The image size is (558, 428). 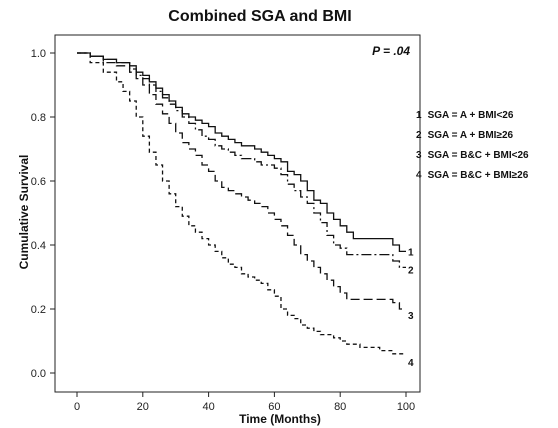 I want to click on legend-entry-4: 4 SGA = B&C + BMI≥26, so click(x=486, y=178).